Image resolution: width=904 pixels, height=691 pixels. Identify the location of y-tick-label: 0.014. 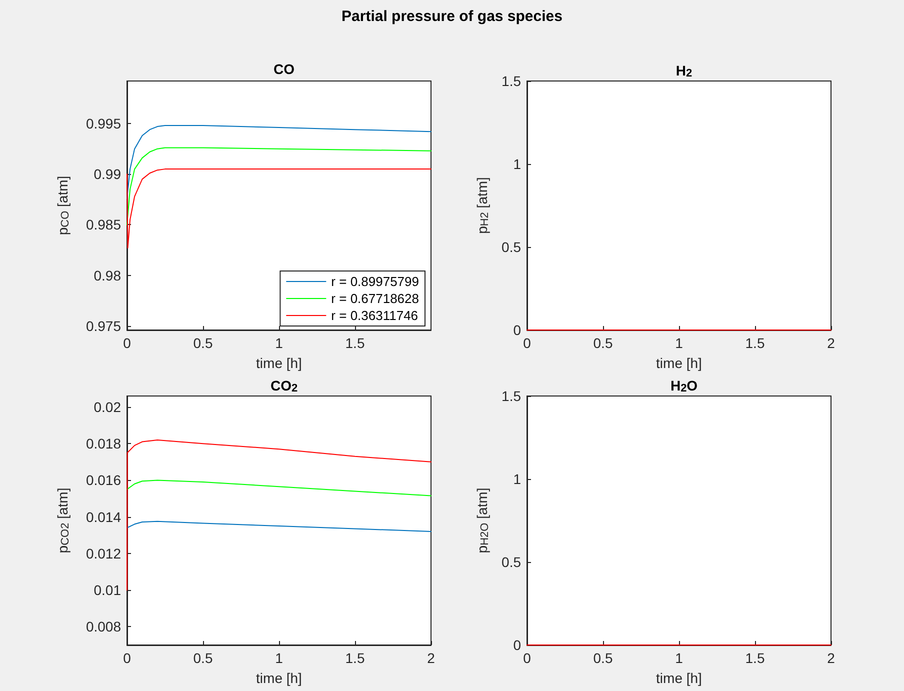
(104, 516).